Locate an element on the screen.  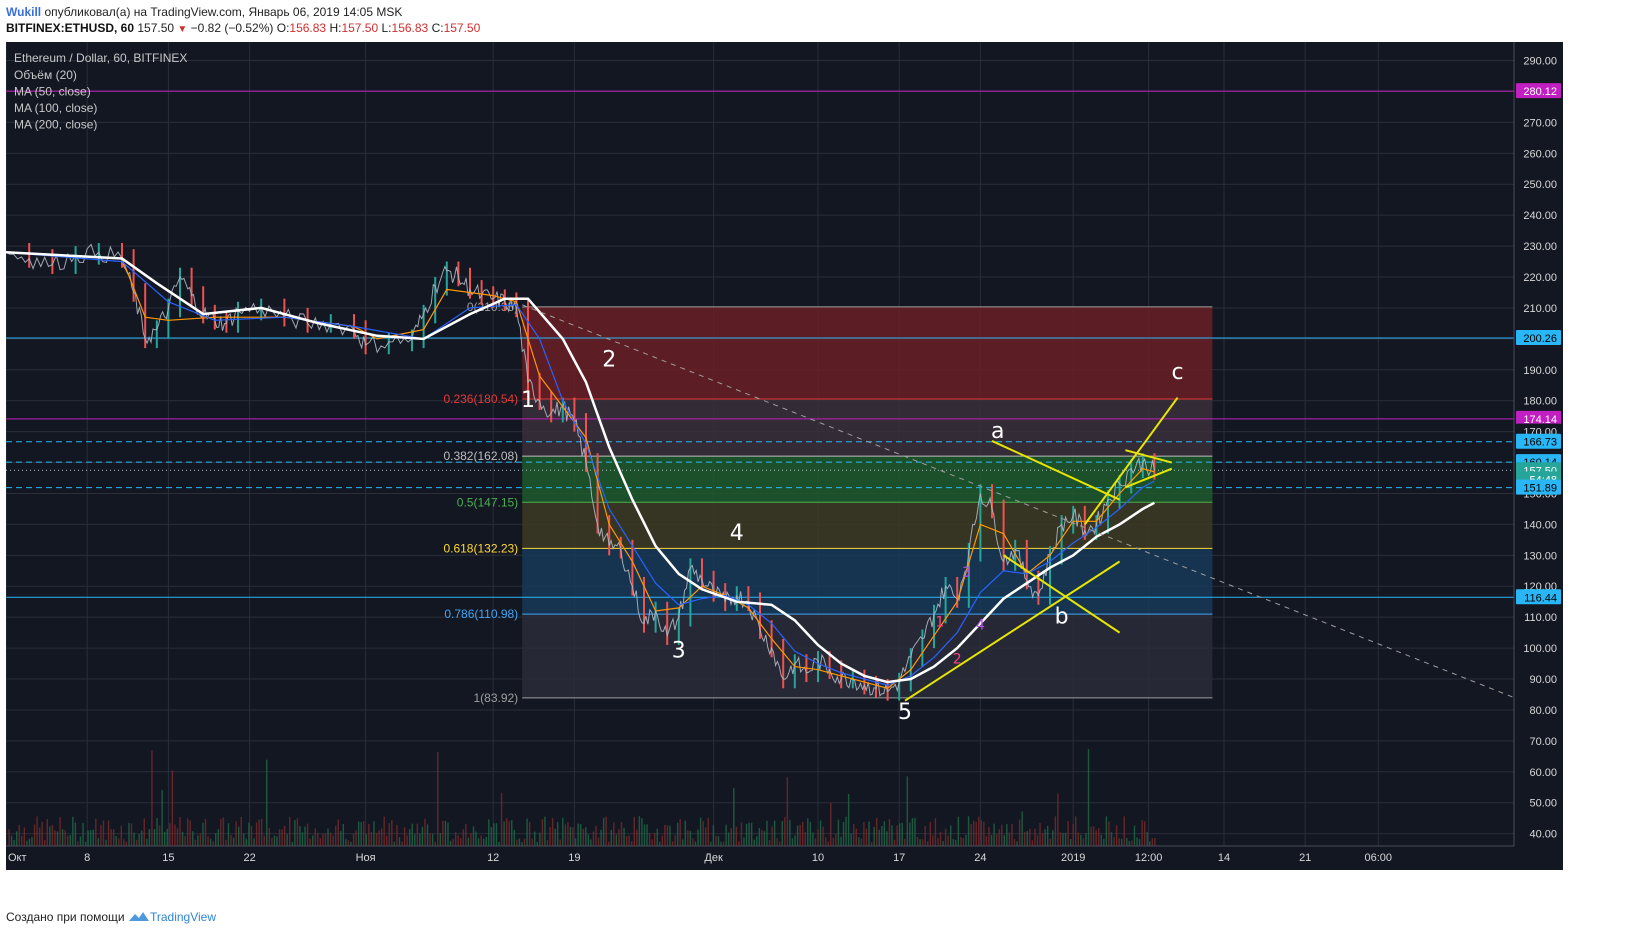
fib-level-label: 0.5(147.15) is located at coordinates (487, 502).